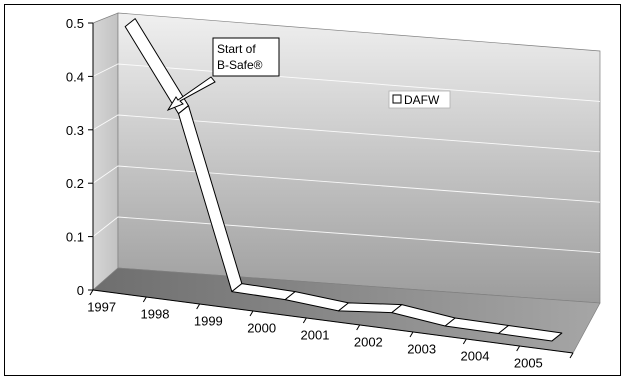 The image size is (626, 381). Describe the element at coordinates (240, 65) in the screenshot. I see `annotation-line-2: B-Safe®` at that location.